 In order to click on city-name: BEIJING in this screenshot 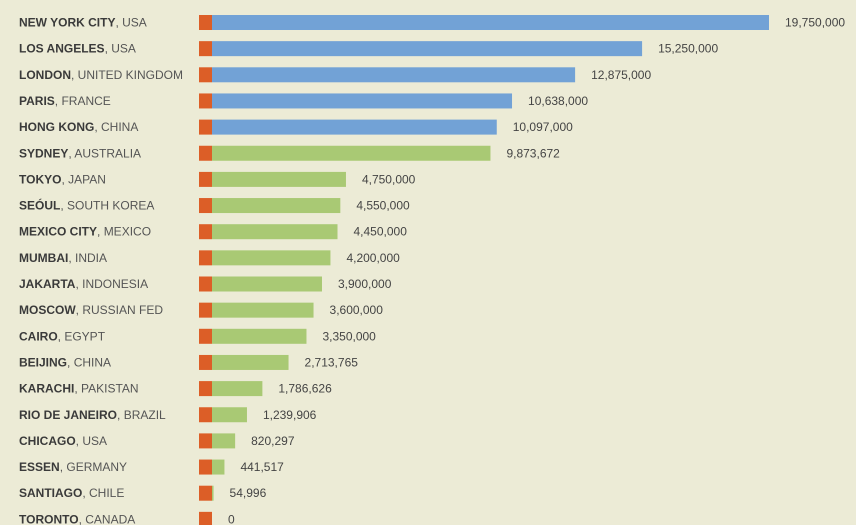, I will do `click(43, 362)`.